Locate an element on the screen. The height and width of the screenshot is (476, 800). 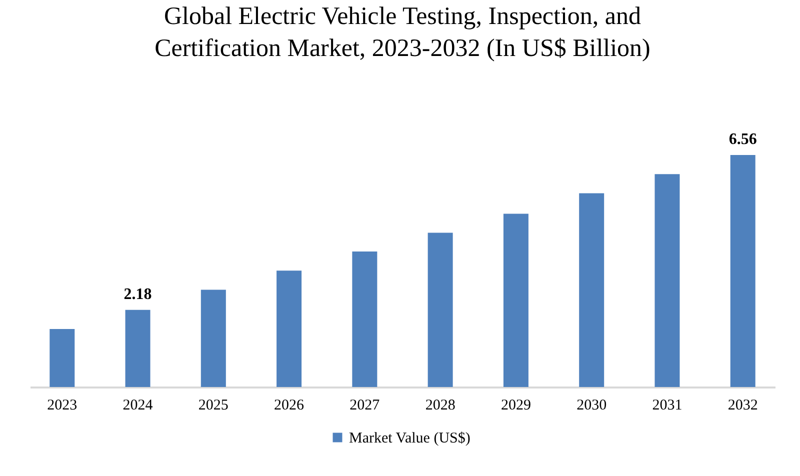
x-tick-label: 2025 is located at coordinates (213, 406).